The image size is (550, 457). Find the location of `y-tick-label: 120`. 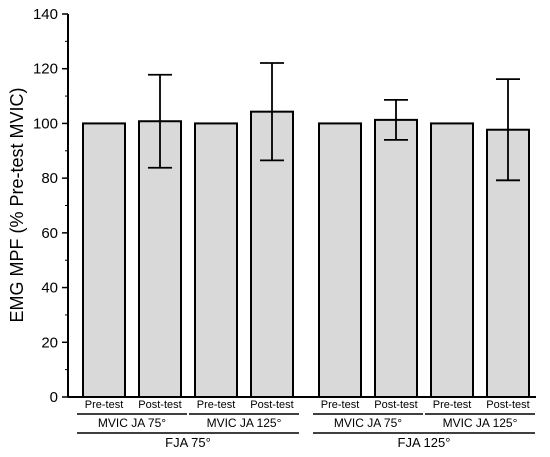

y-tick-label: 120 is located at coordinates (45, 69).